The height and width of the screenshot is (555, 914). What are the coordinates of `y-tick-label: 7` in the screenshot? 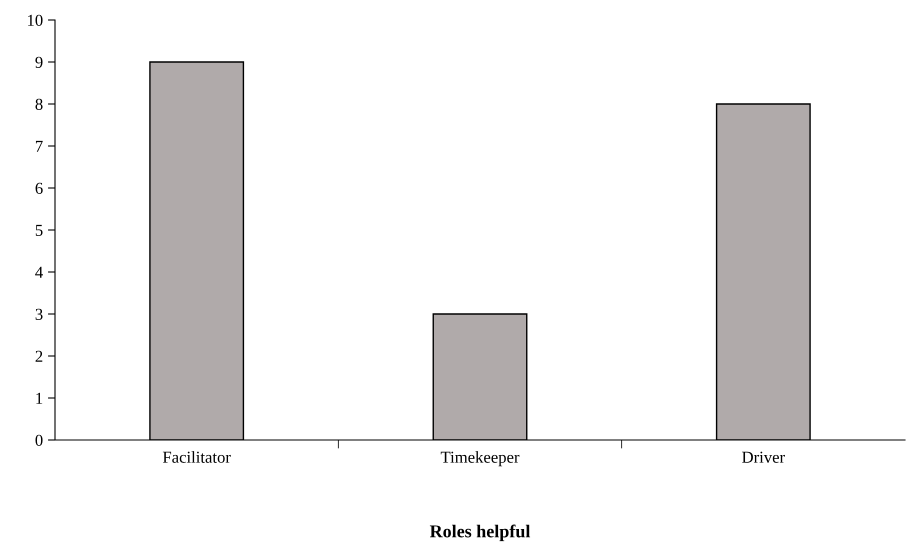 It's located at (39, 146).